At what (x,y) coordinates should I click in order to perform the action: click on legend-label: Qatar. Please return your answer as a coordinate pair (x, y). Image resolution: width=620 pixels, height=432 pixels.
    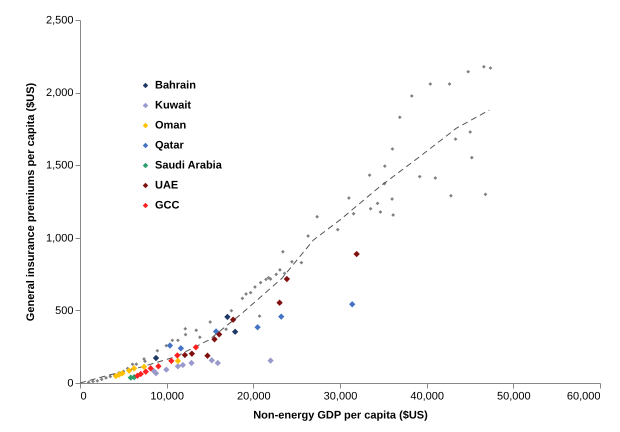
    Looking at the image, I should click on (169, 146).